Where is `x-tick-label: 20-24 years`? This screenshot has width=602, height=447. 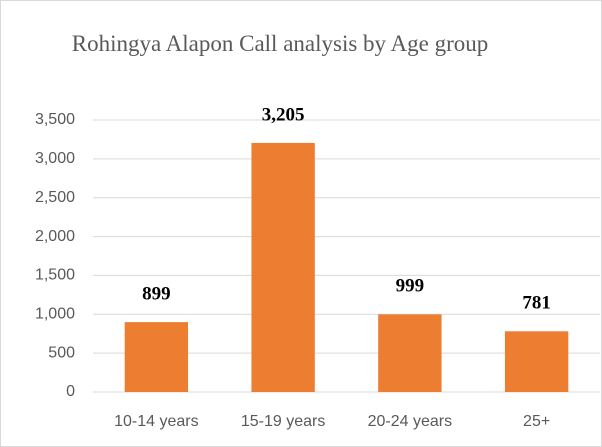
x-tick-label: 20-24 years is located at coordinates (410, 421).